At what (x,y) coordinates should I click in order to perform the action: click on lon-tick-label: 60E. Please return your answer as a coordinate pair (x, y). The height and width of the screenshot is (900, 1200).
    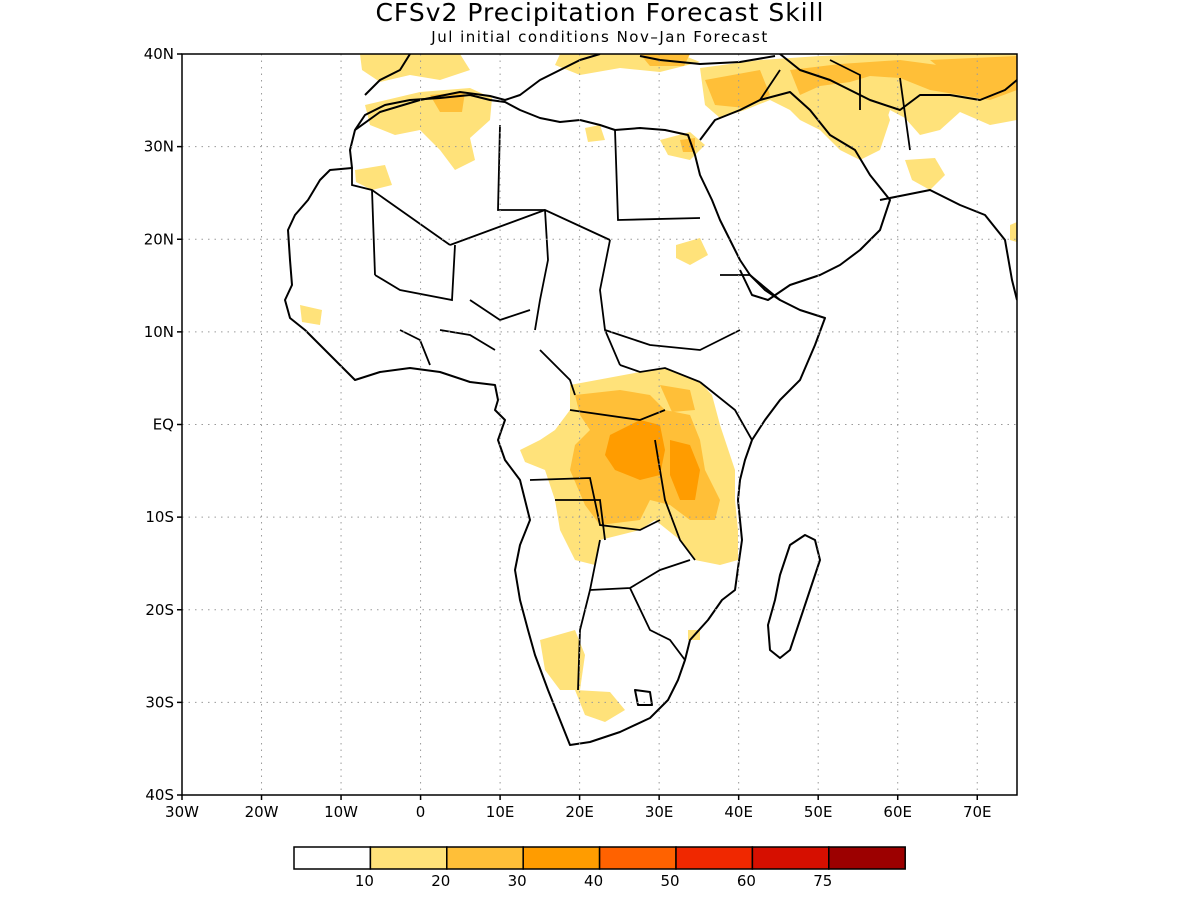
    Looking at the image, I should click on (897, 812).